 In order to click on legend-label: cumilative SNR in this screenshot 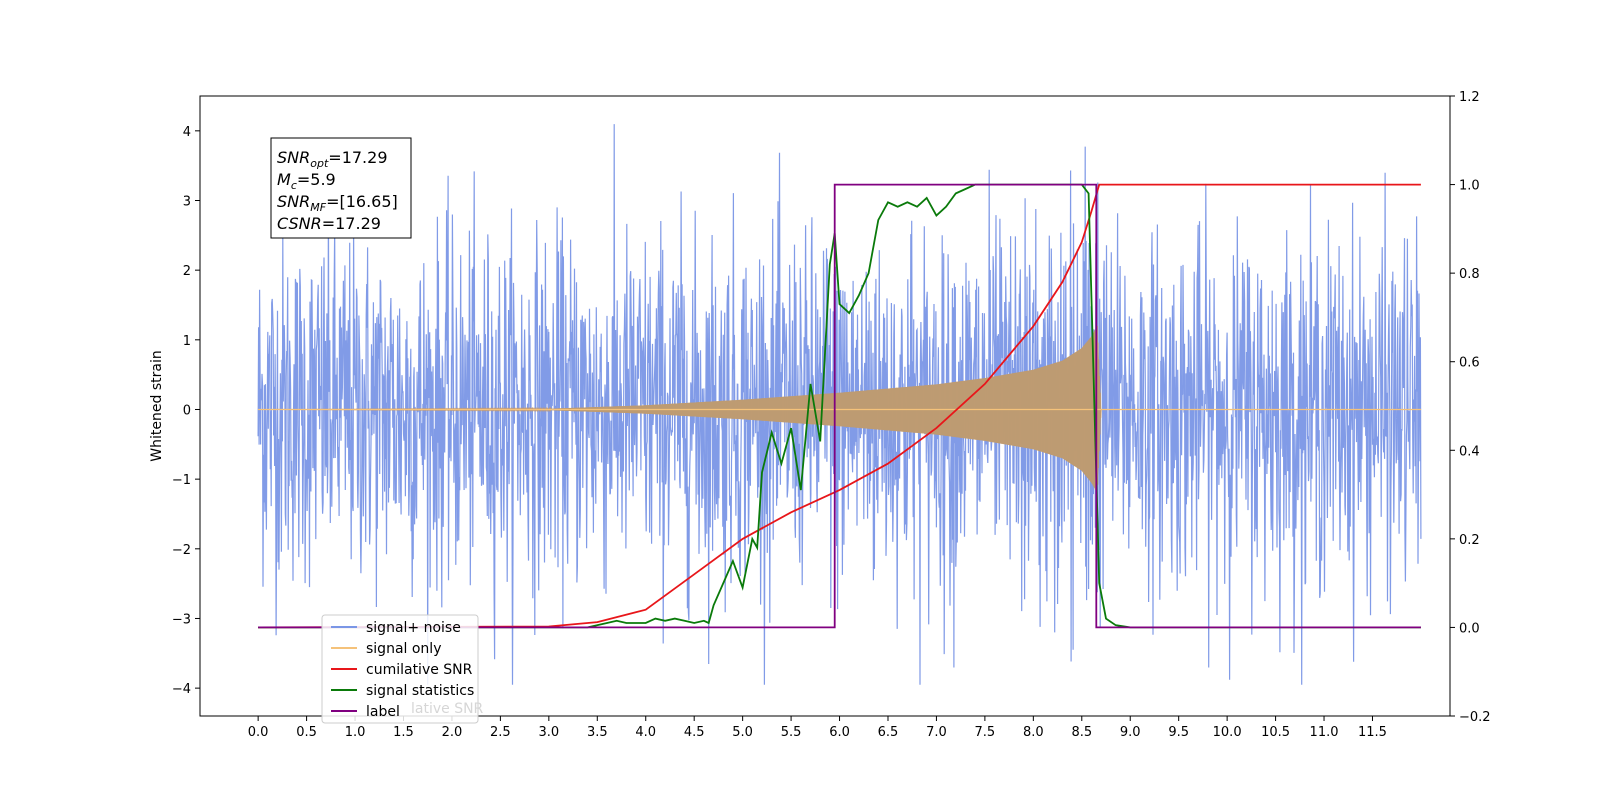, I will do `click(419, 670)`.